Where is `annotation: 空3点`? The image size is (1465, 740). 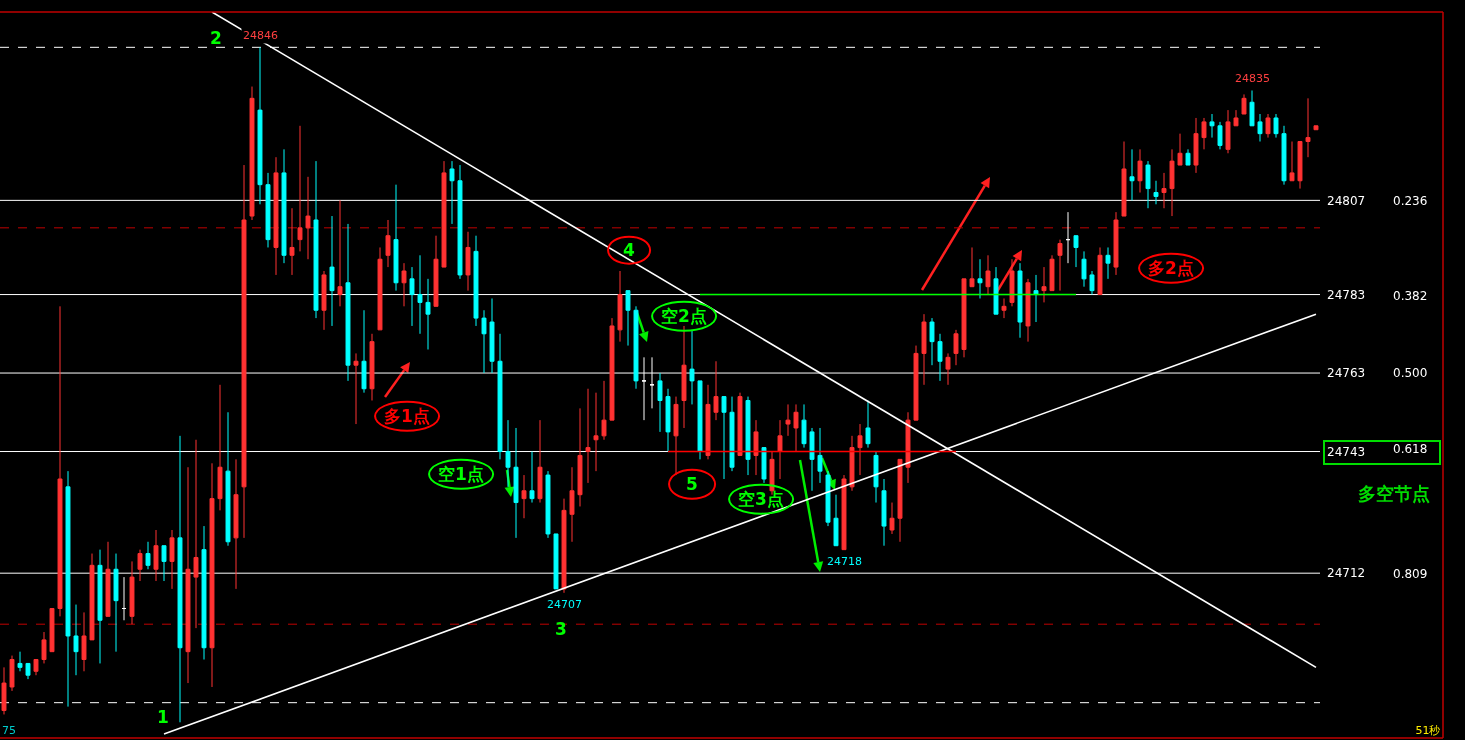 annotation: 空3点 is located at coordinates (761, 499).